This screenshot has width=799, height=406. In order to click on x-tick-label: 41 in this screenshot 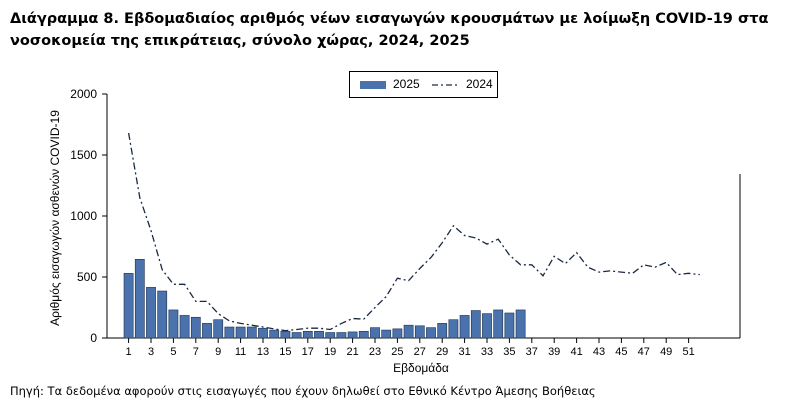, I will do `click(576, 352)`.